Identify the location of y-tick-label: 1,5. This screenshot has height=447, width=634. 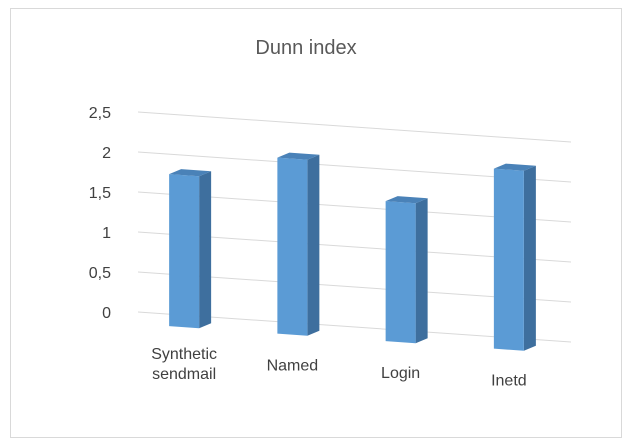
(100, 193).